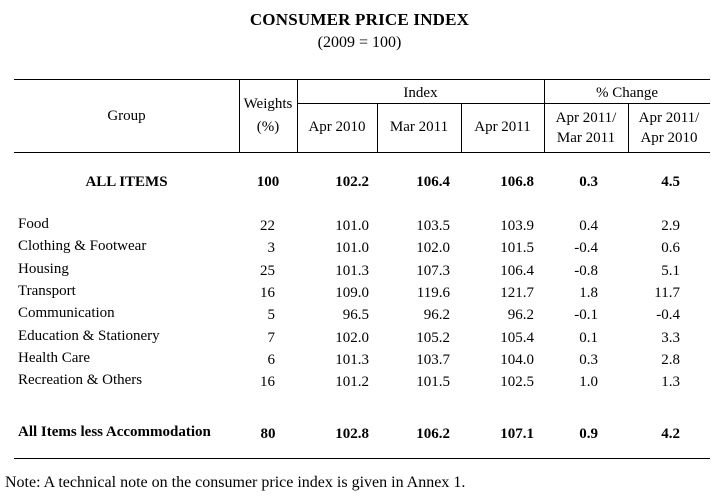 This screenshot has width=719, height=500. I want to click on all-items-weight: 100, so click(268, 182).